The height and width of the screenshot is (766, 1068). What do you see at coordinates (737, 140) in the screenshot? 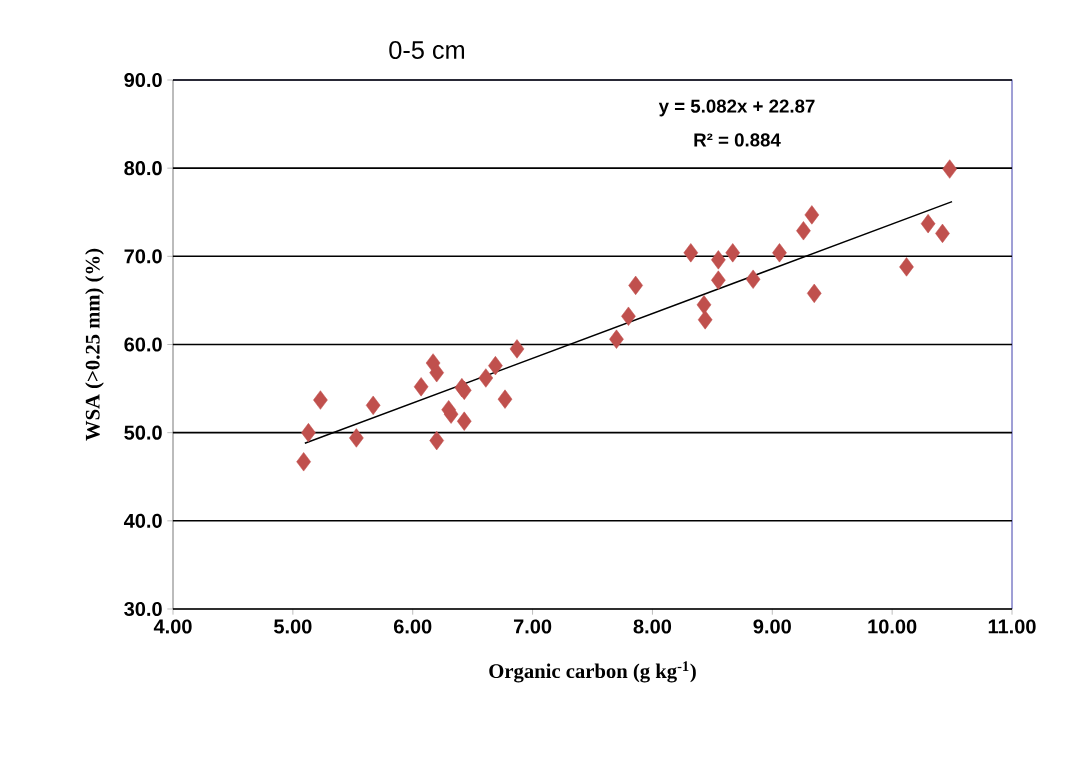
I see `annotation: R² = 0.884` at bounding box center [737, 140].